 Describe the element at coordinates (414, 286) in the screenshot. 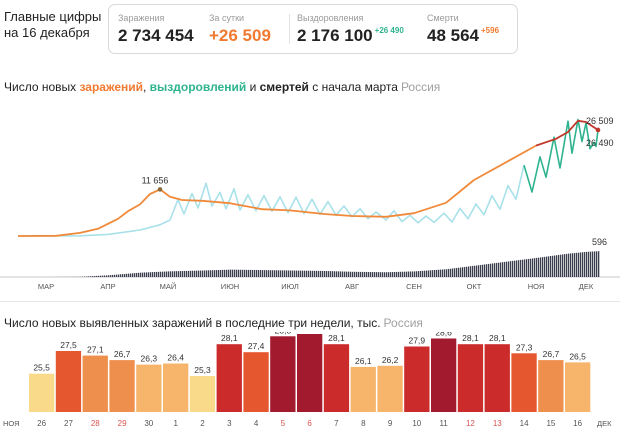

I see `month-tick-label: СЕН` at that location.